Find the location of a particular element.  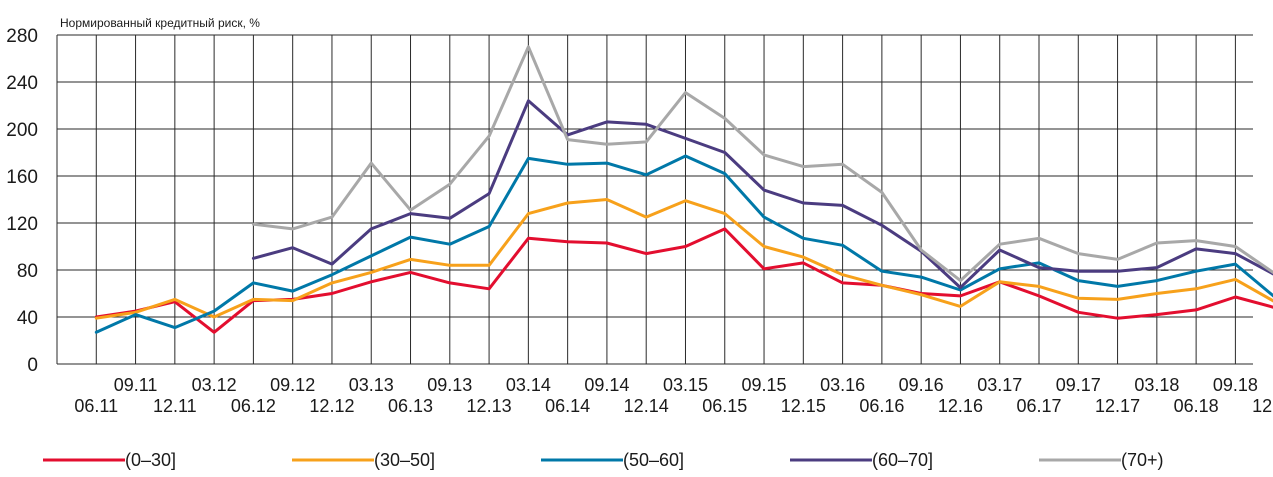

x-tick-label: 03.17 is located at coordinates (999, 385).